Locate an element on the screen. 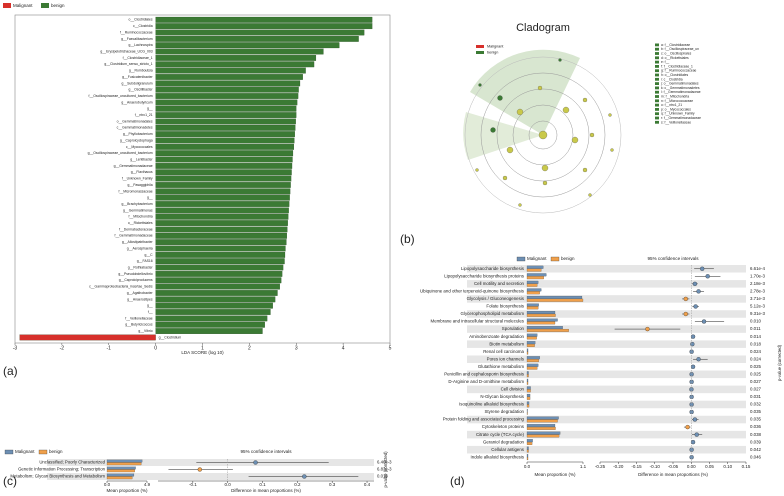  panel-label: (b) is located at coordinates (407, 239).